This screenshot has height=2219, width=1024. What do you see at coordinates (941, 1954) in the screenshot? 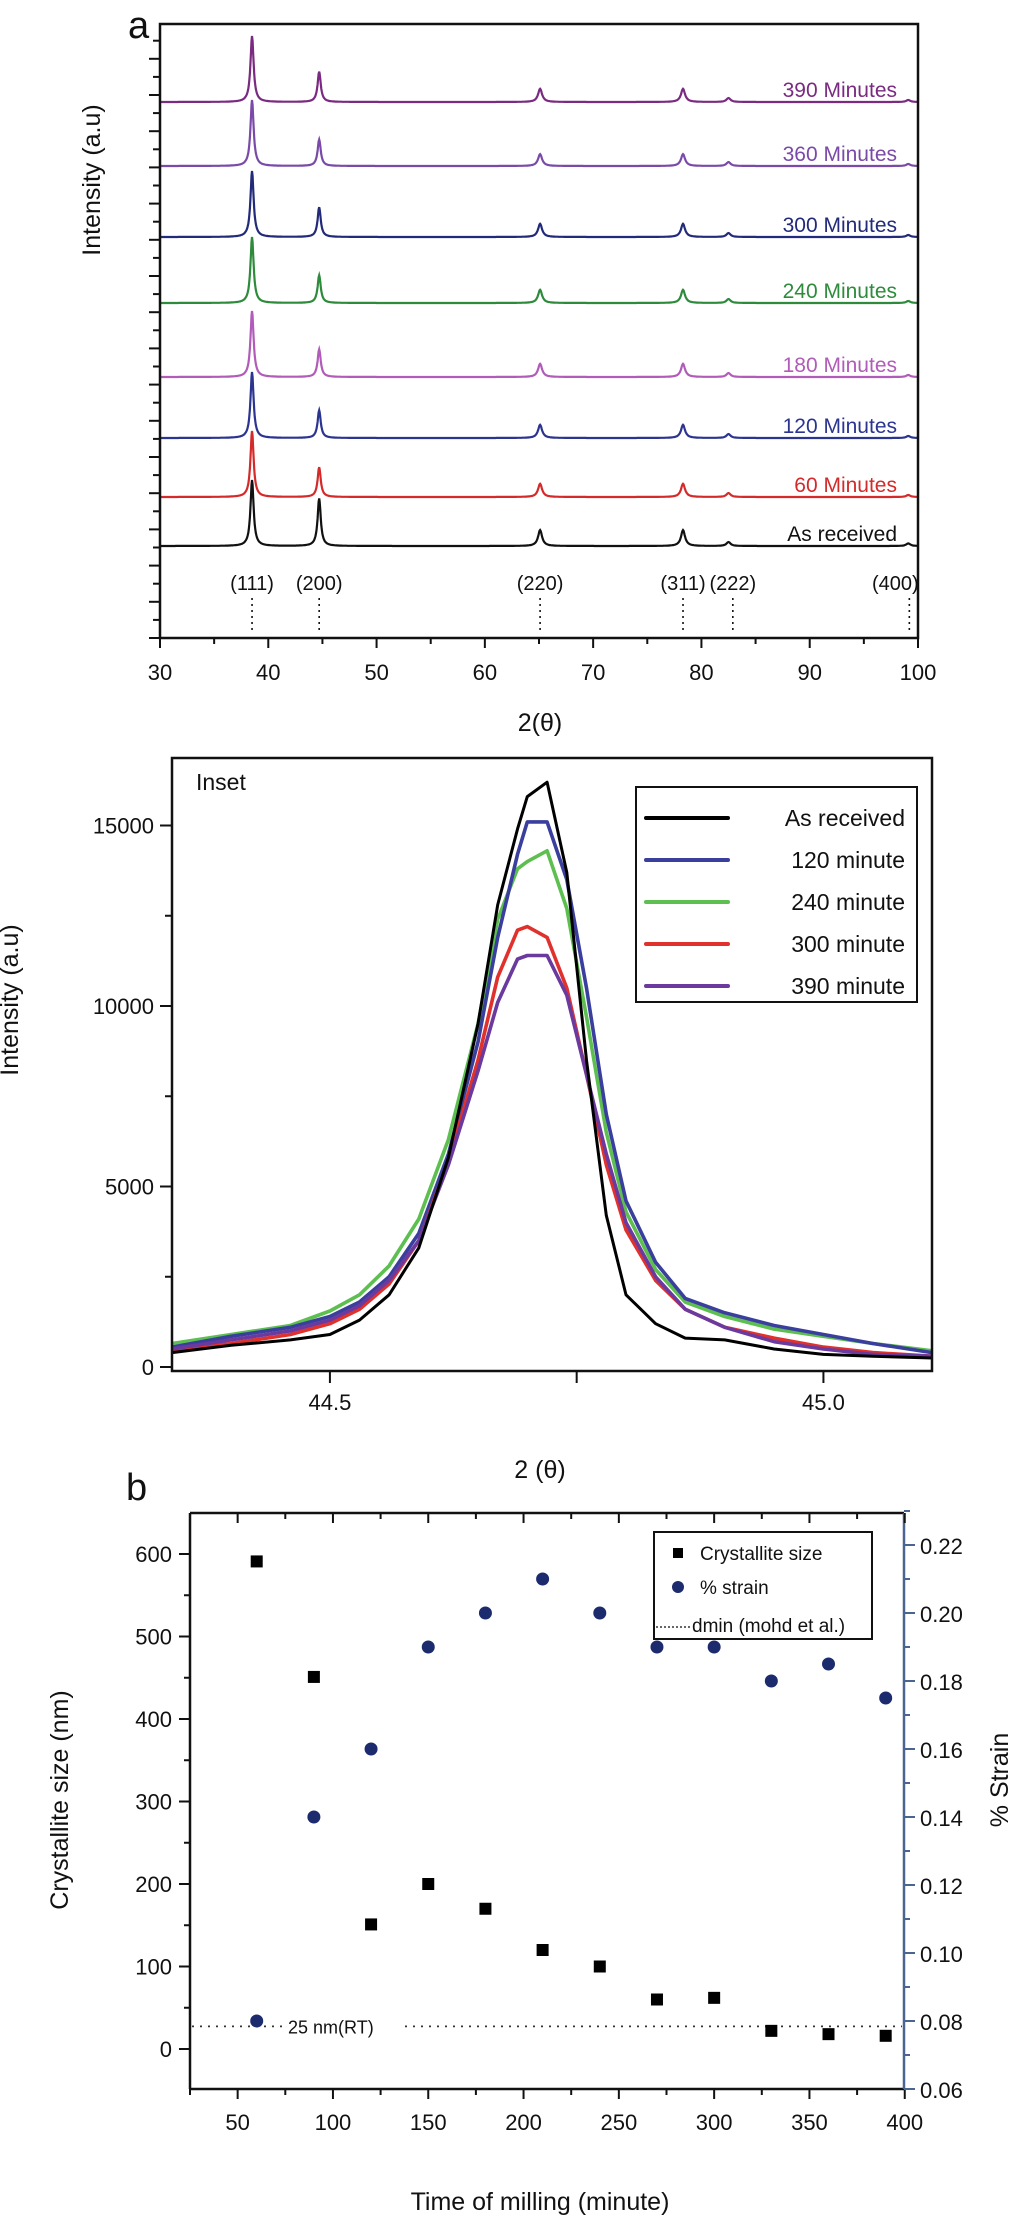
I see `right-y-tick-label: 0.10` at bounding box center [941, 1954].